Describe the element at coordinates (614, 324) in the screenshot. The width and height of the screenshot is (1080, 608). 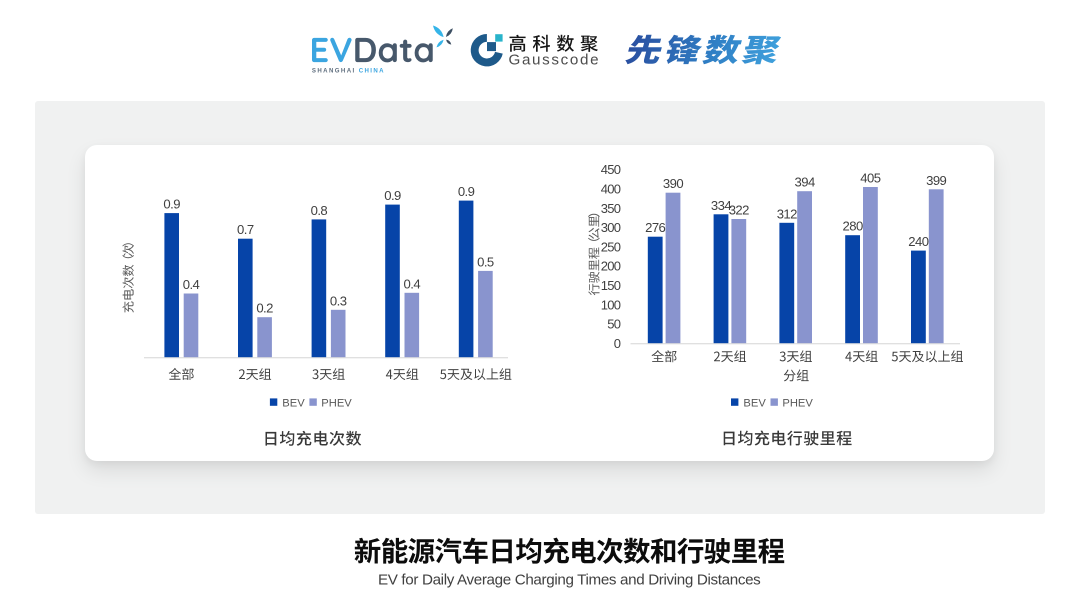
I see `svg-text: 50` at that location.